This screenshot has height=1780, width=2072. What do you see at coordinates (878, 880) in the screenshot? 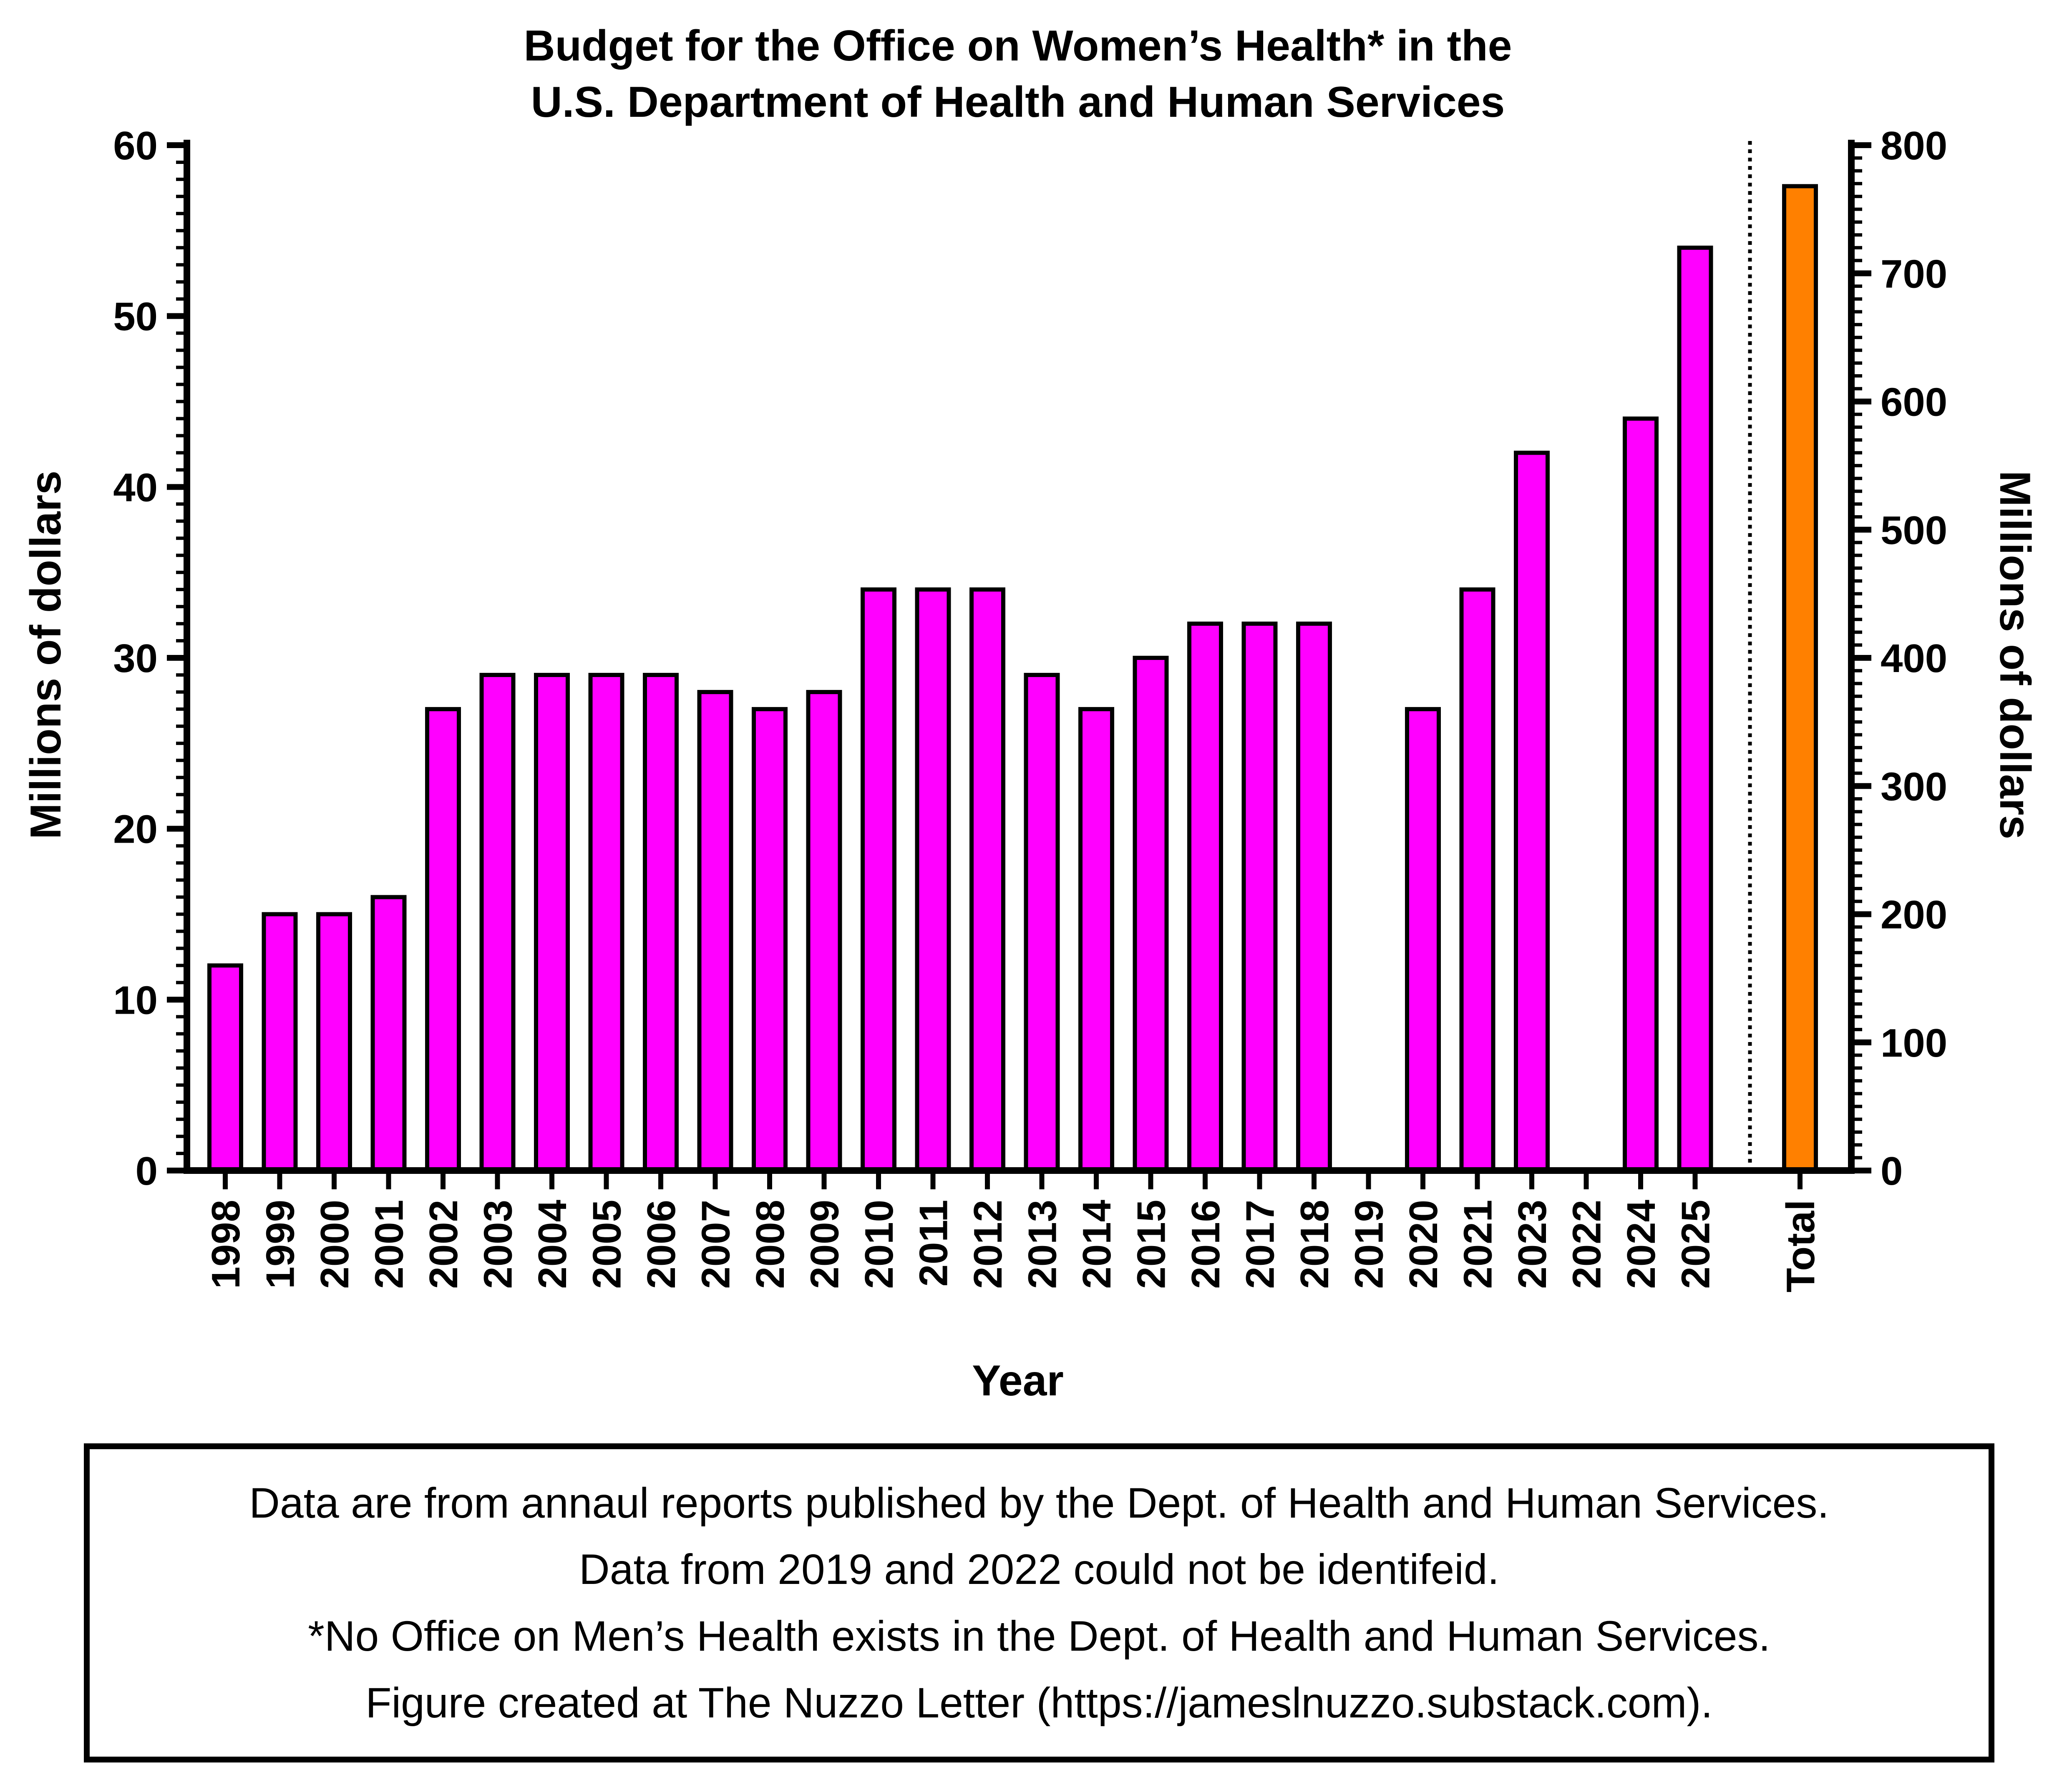
I see `bar-2010` at bounding box center [878, 880].